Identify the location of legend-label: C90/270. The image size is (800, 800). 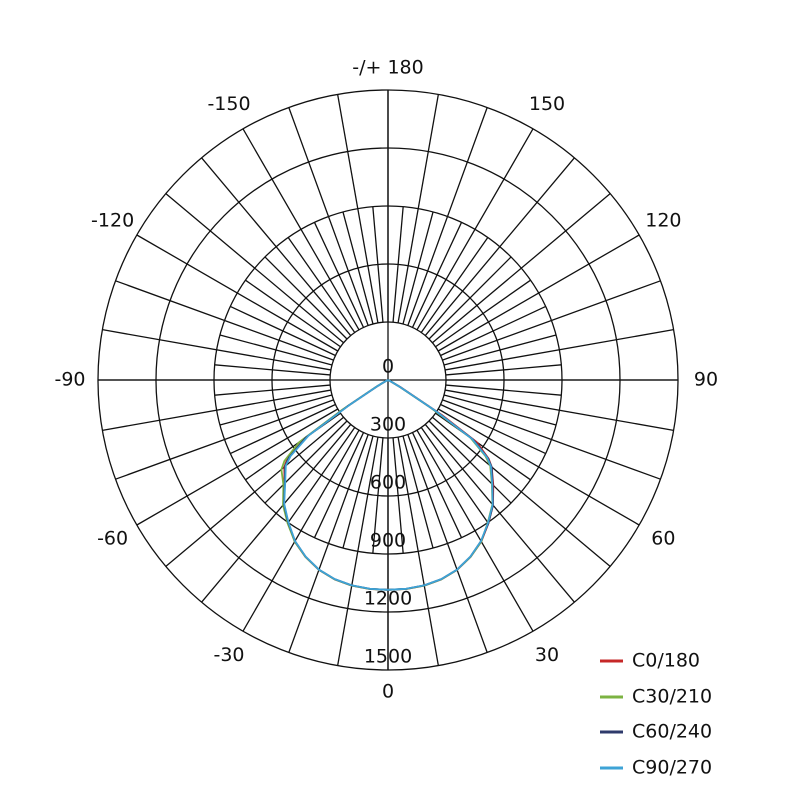
(672, 768).